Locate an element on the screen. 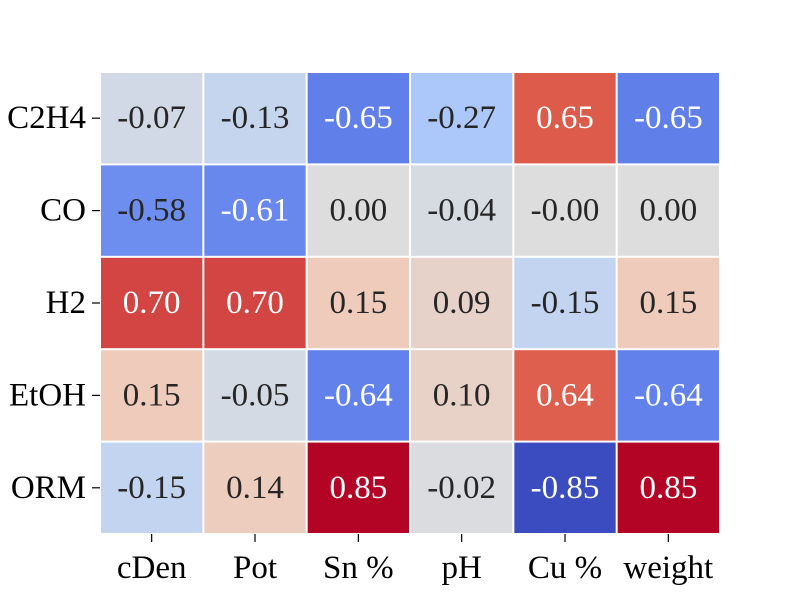 Image resolution: width=800 pixels, height=605 pixels. x-tick-label: Sn % is located at coordinates (358, 568).